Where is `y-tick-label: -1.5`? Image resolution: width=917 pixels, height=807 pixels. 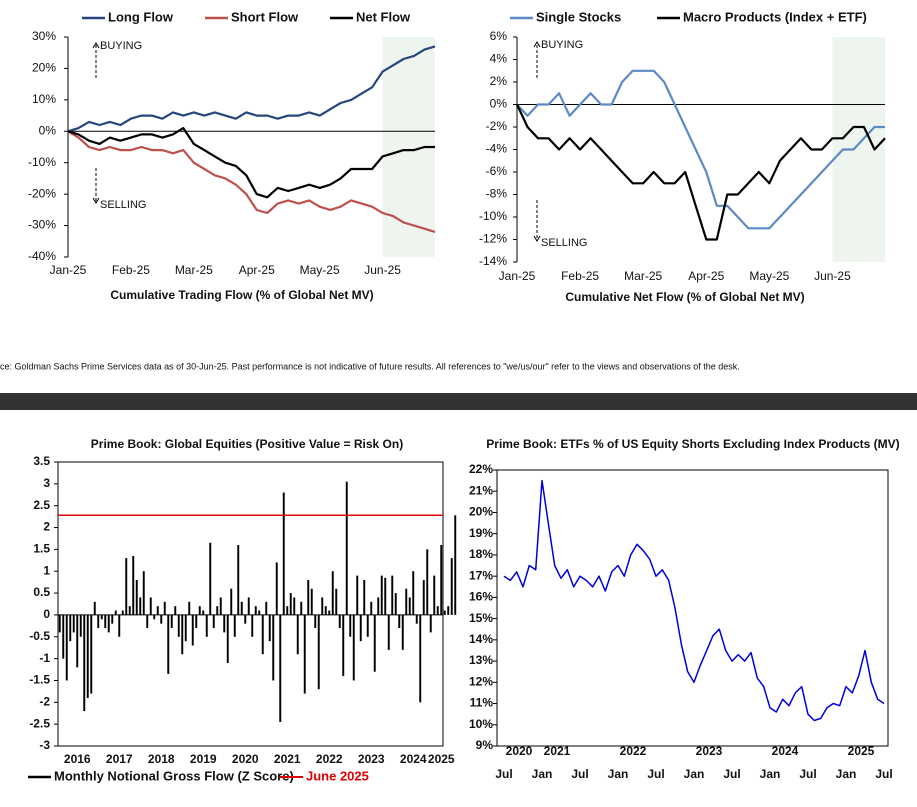 y-tick-label: -1.5 is located at coordinates (39, 680).